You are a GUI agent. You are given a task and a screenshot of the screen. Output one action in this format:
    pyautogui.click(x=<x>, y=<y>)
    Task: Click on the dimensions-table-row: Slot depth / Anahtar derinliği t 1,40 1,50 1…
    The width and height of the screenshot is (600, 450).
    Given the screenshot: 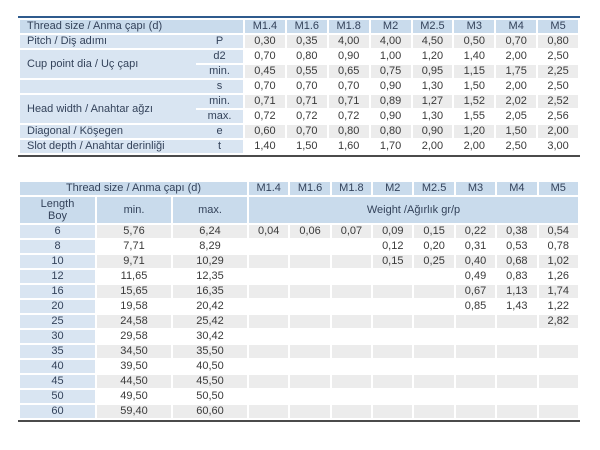 What is the action you would take?
    pyautogui.click(x=299, y=146)
    